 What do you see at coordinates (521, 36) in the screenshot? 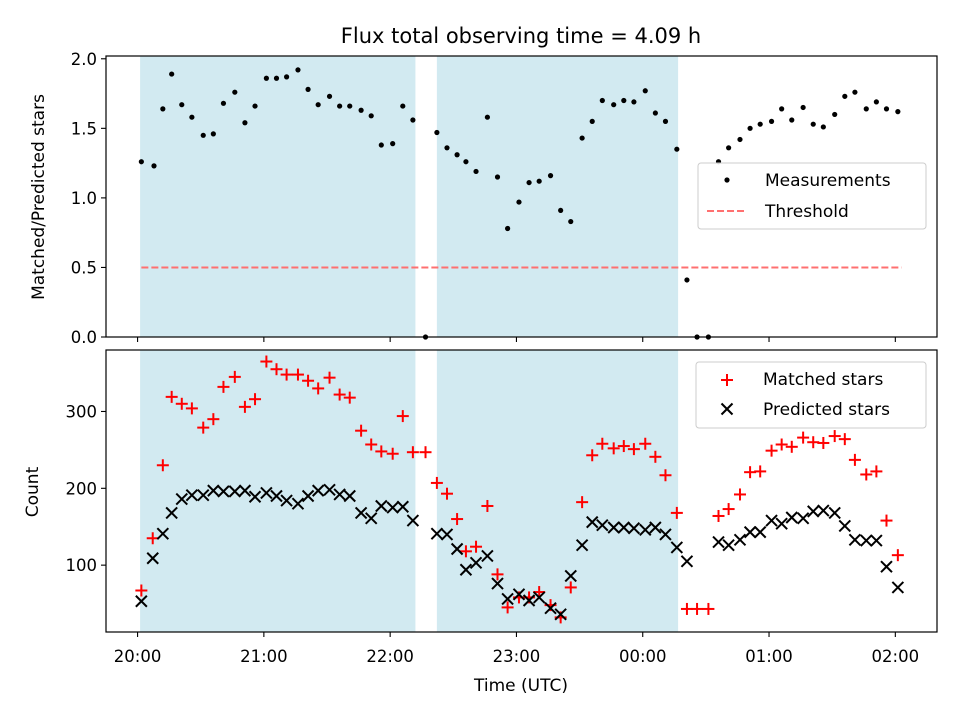
I see `chart-title: Flux total observing time = 4.09 h` at bounding box center [521, 36].